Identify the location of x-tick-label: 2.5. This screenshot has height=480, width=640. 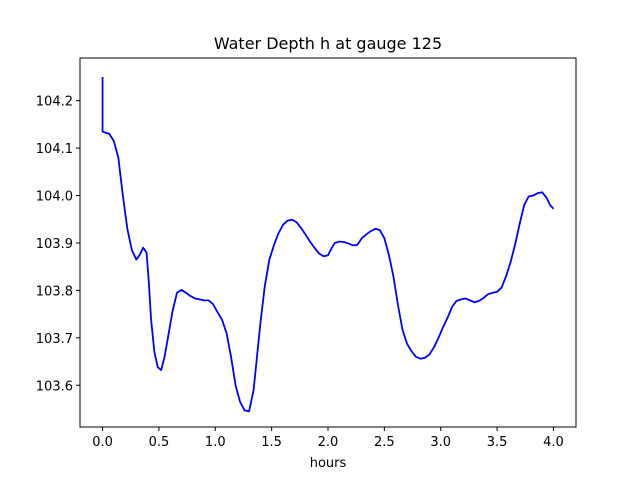
(384, 442).